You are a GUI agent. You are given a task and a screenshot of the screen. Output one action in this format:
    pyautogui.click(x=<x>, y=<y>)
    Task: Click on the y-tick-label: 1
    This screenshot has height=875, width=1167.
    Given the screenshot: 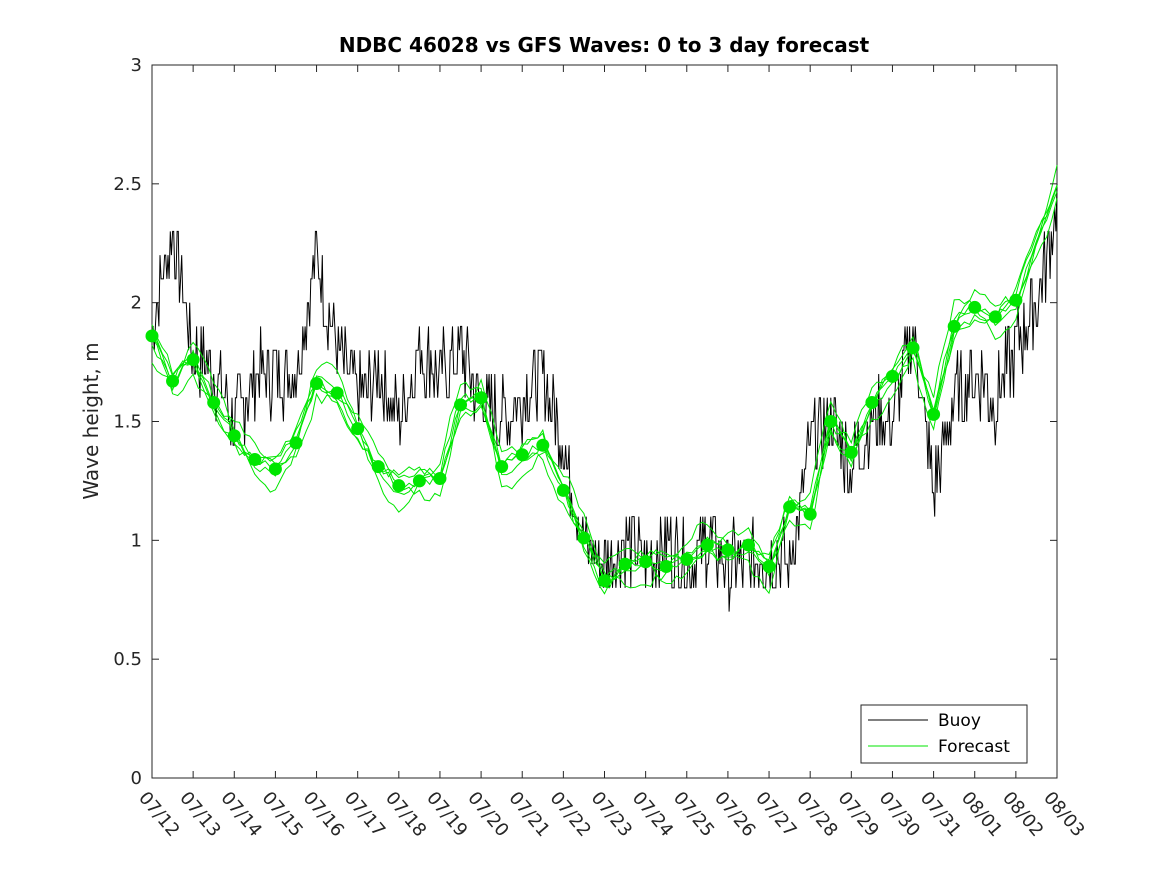 What is the action you would take?
    pyautogui.click(x=136, y=540)
    